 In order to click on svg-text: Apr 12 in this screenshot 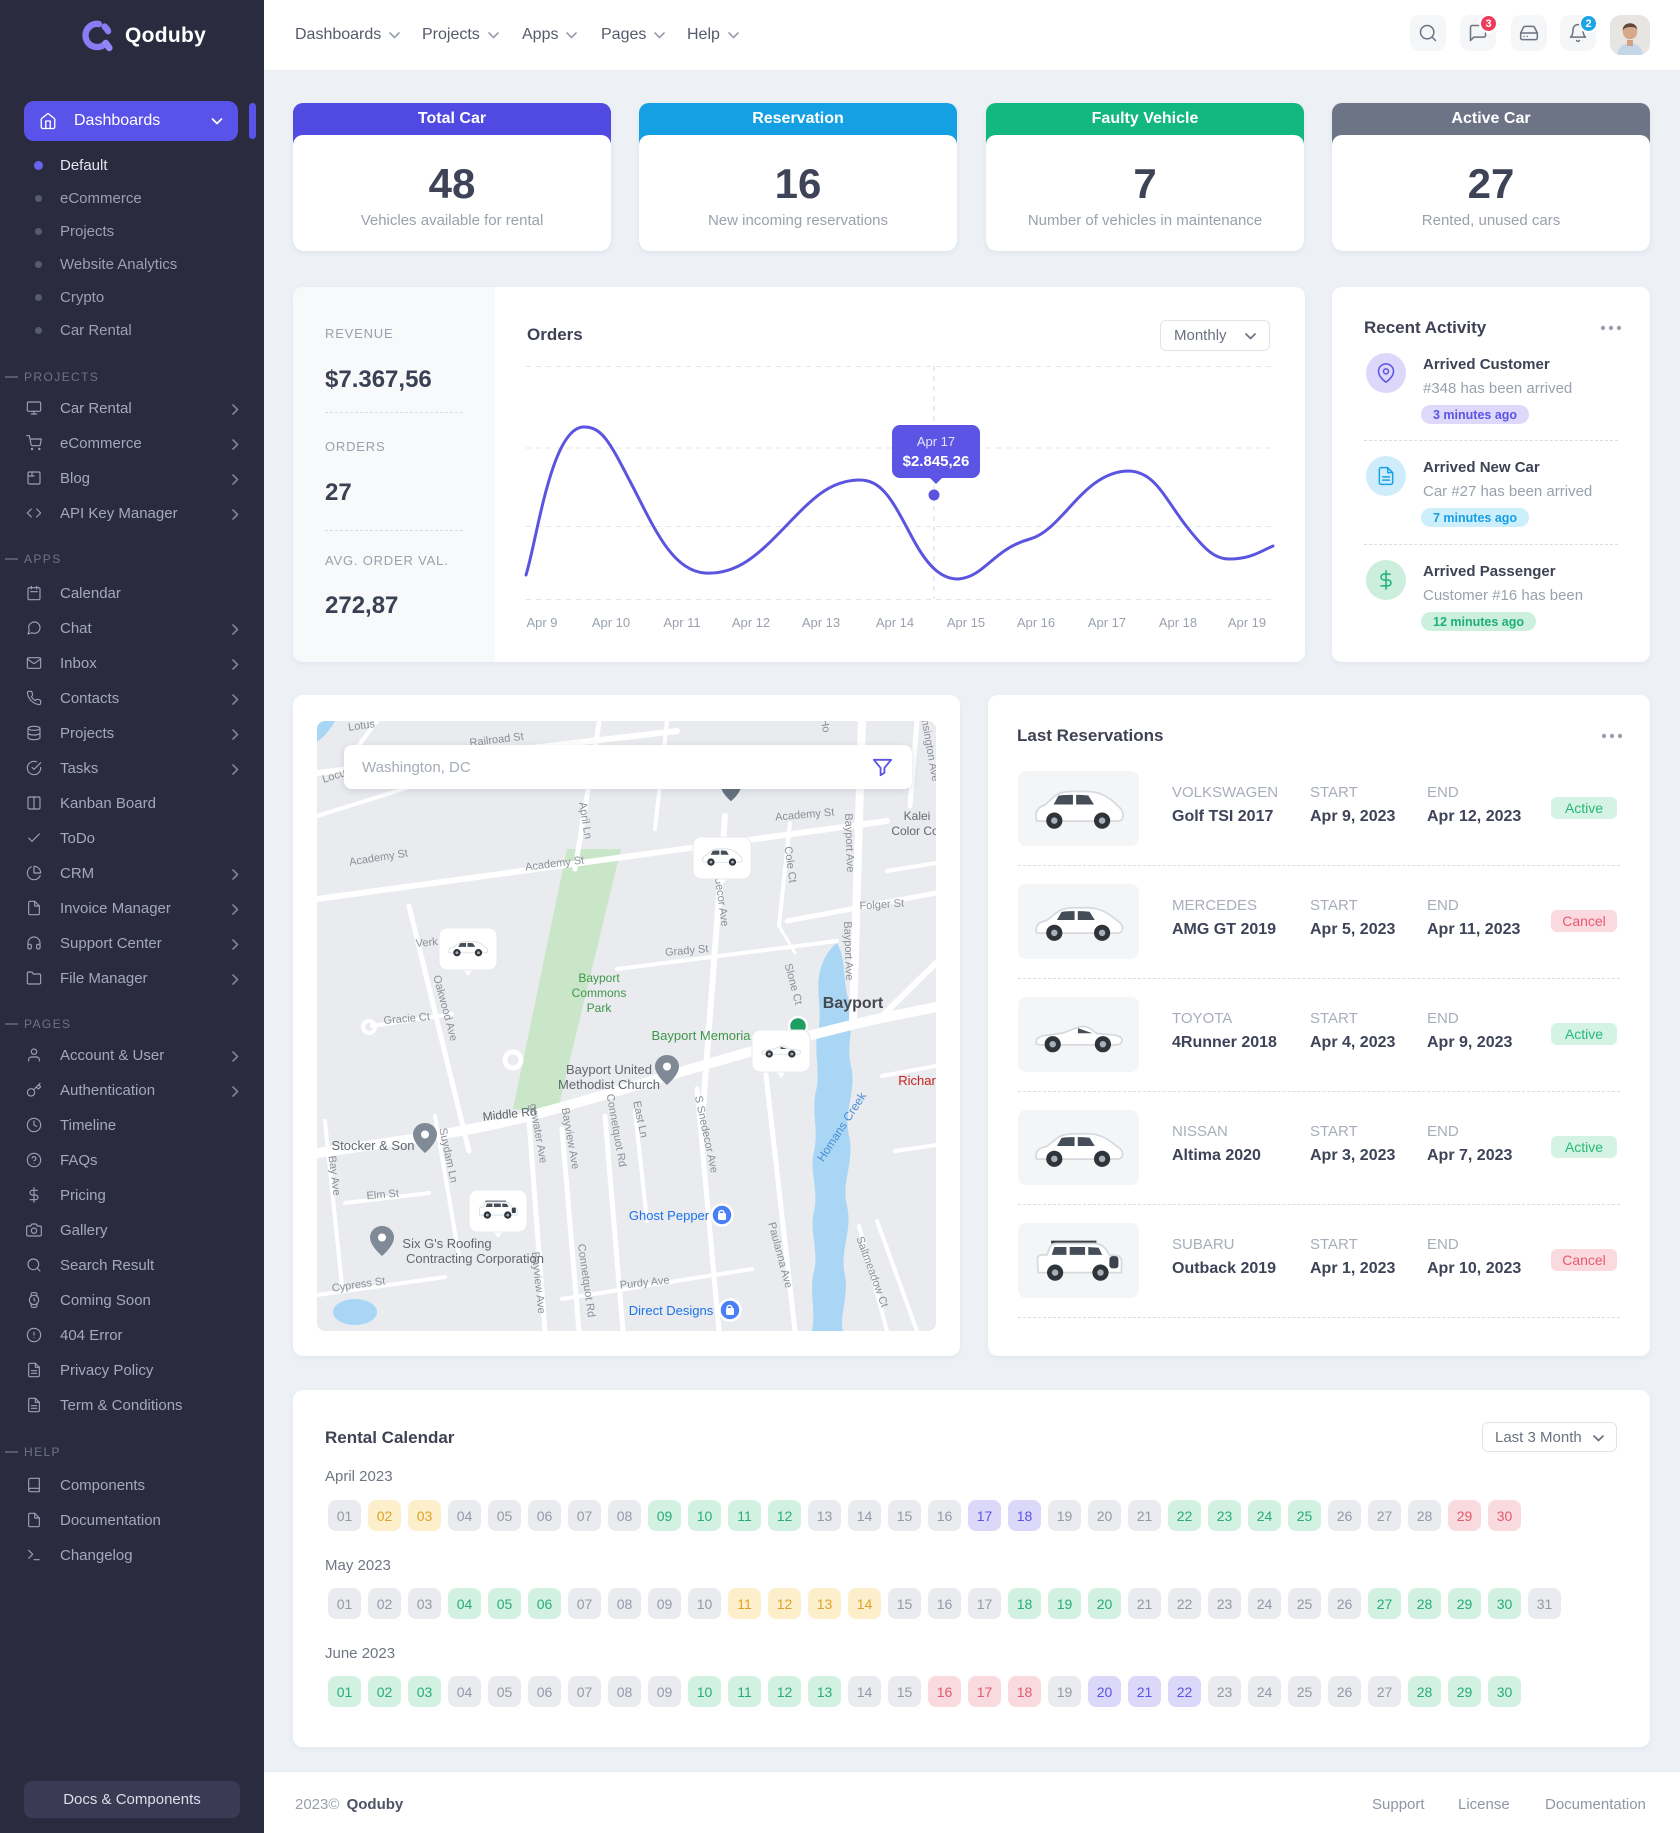, I will do `click(751, 622)`.